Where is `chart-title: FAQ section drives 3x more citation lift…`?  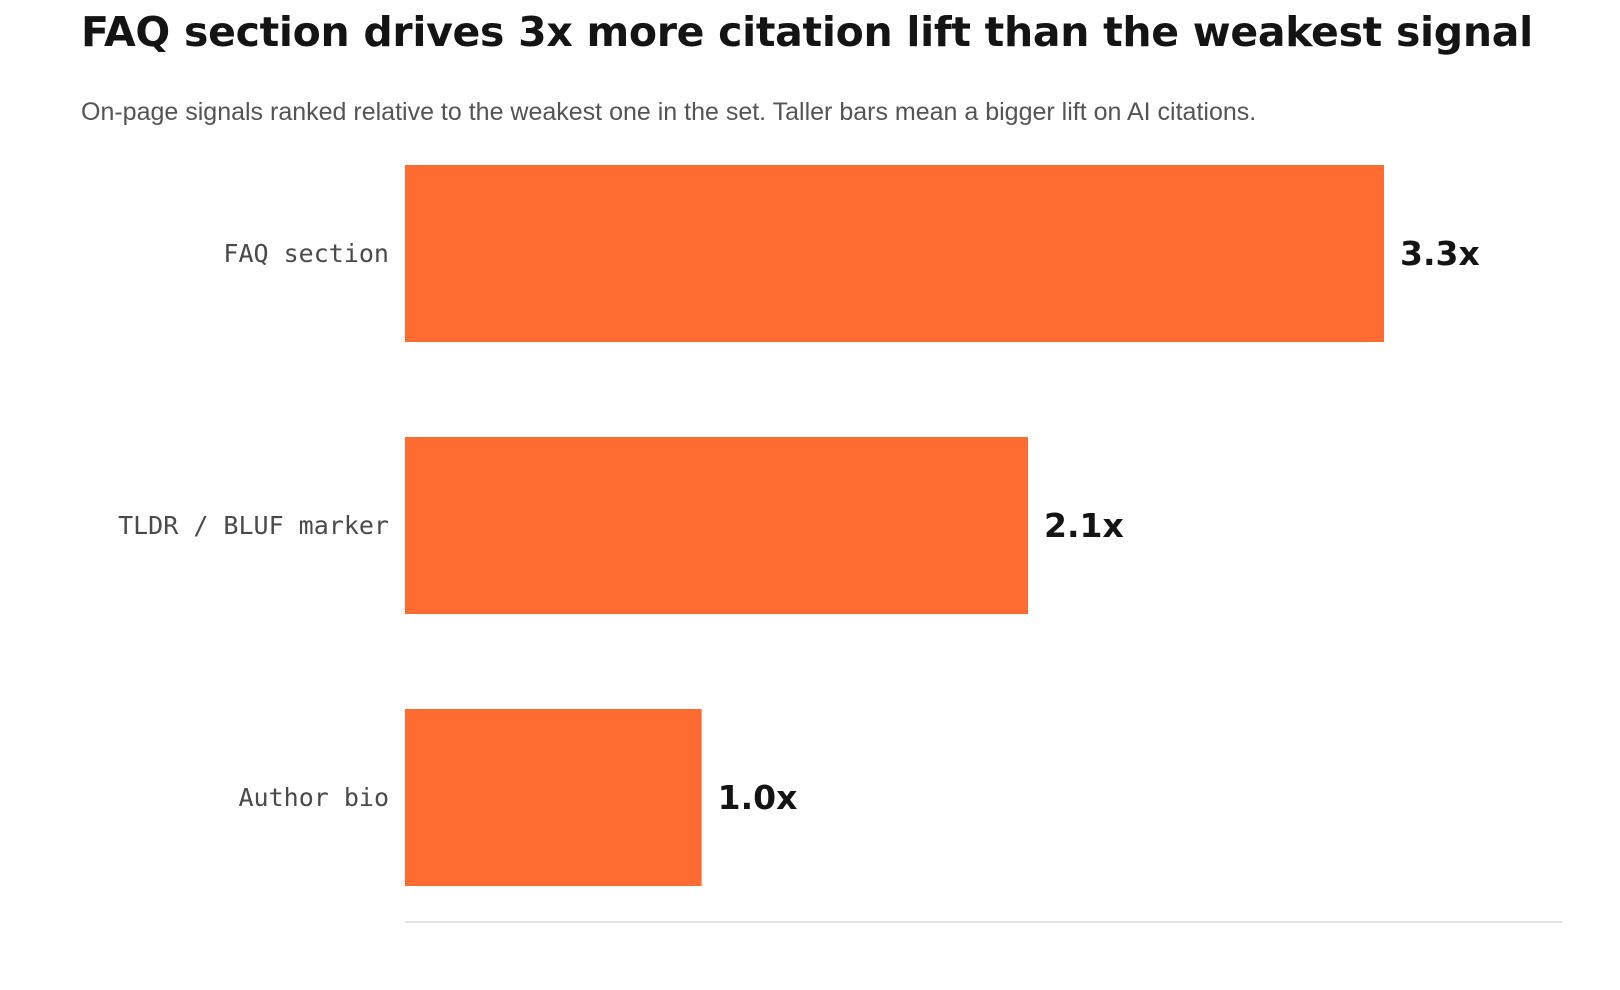 chart-title: FAQ section drives 3x more citation lift… is located at coordinates (807, 32).